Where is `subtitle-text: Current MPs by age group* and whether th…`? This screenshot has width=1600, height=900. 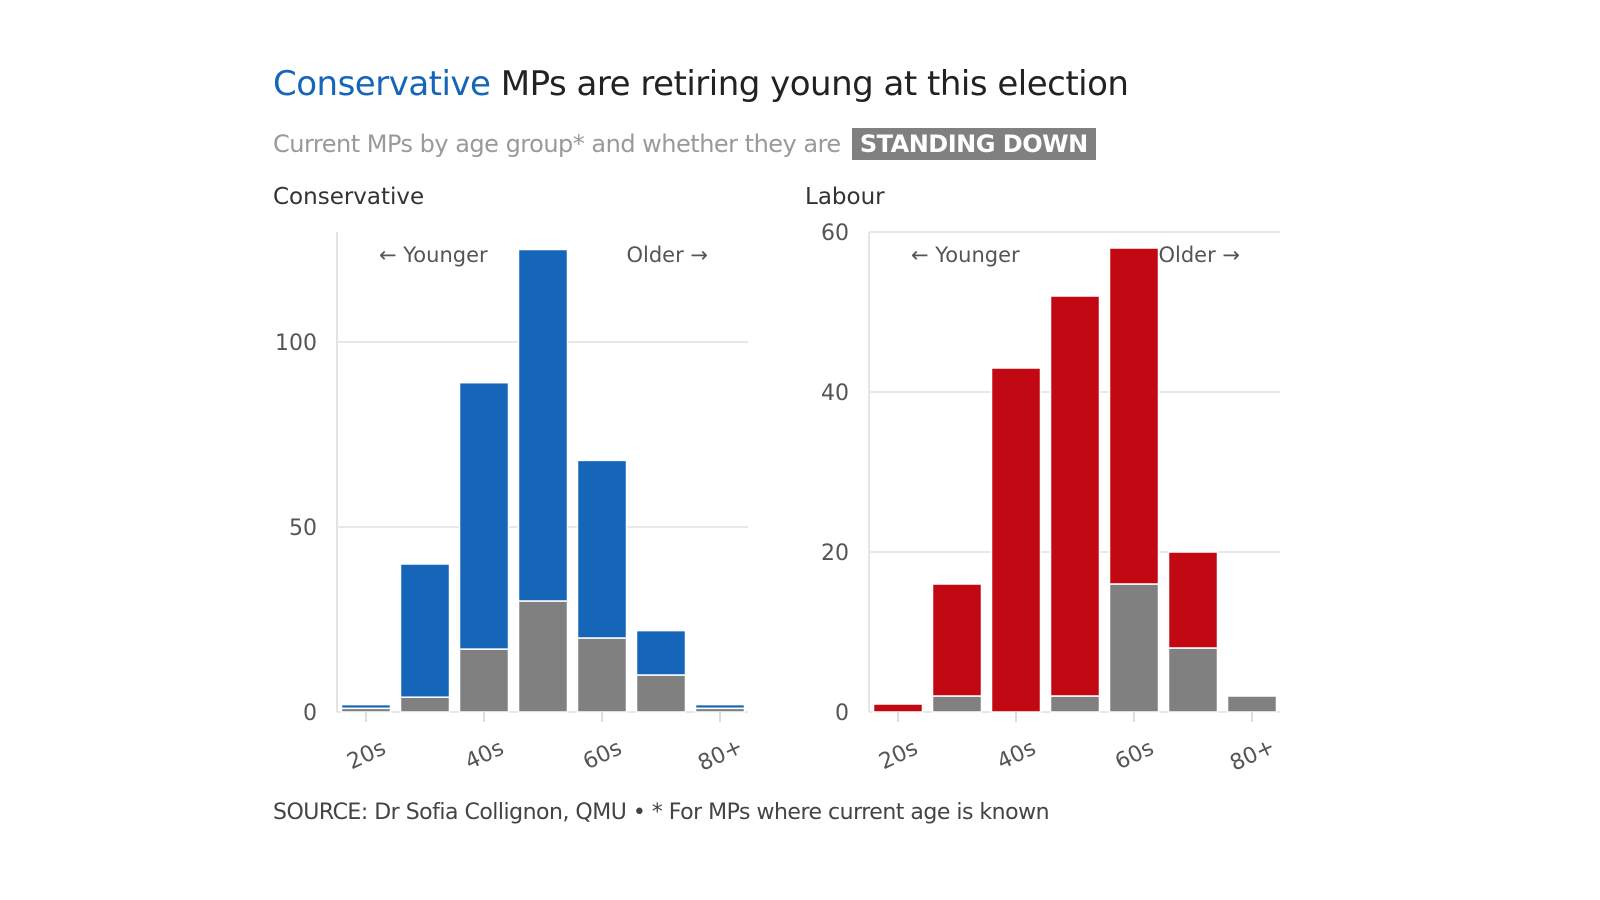
subtitle-text: Current MPs by age group* and whether th… is located at coordinates (557, 144).